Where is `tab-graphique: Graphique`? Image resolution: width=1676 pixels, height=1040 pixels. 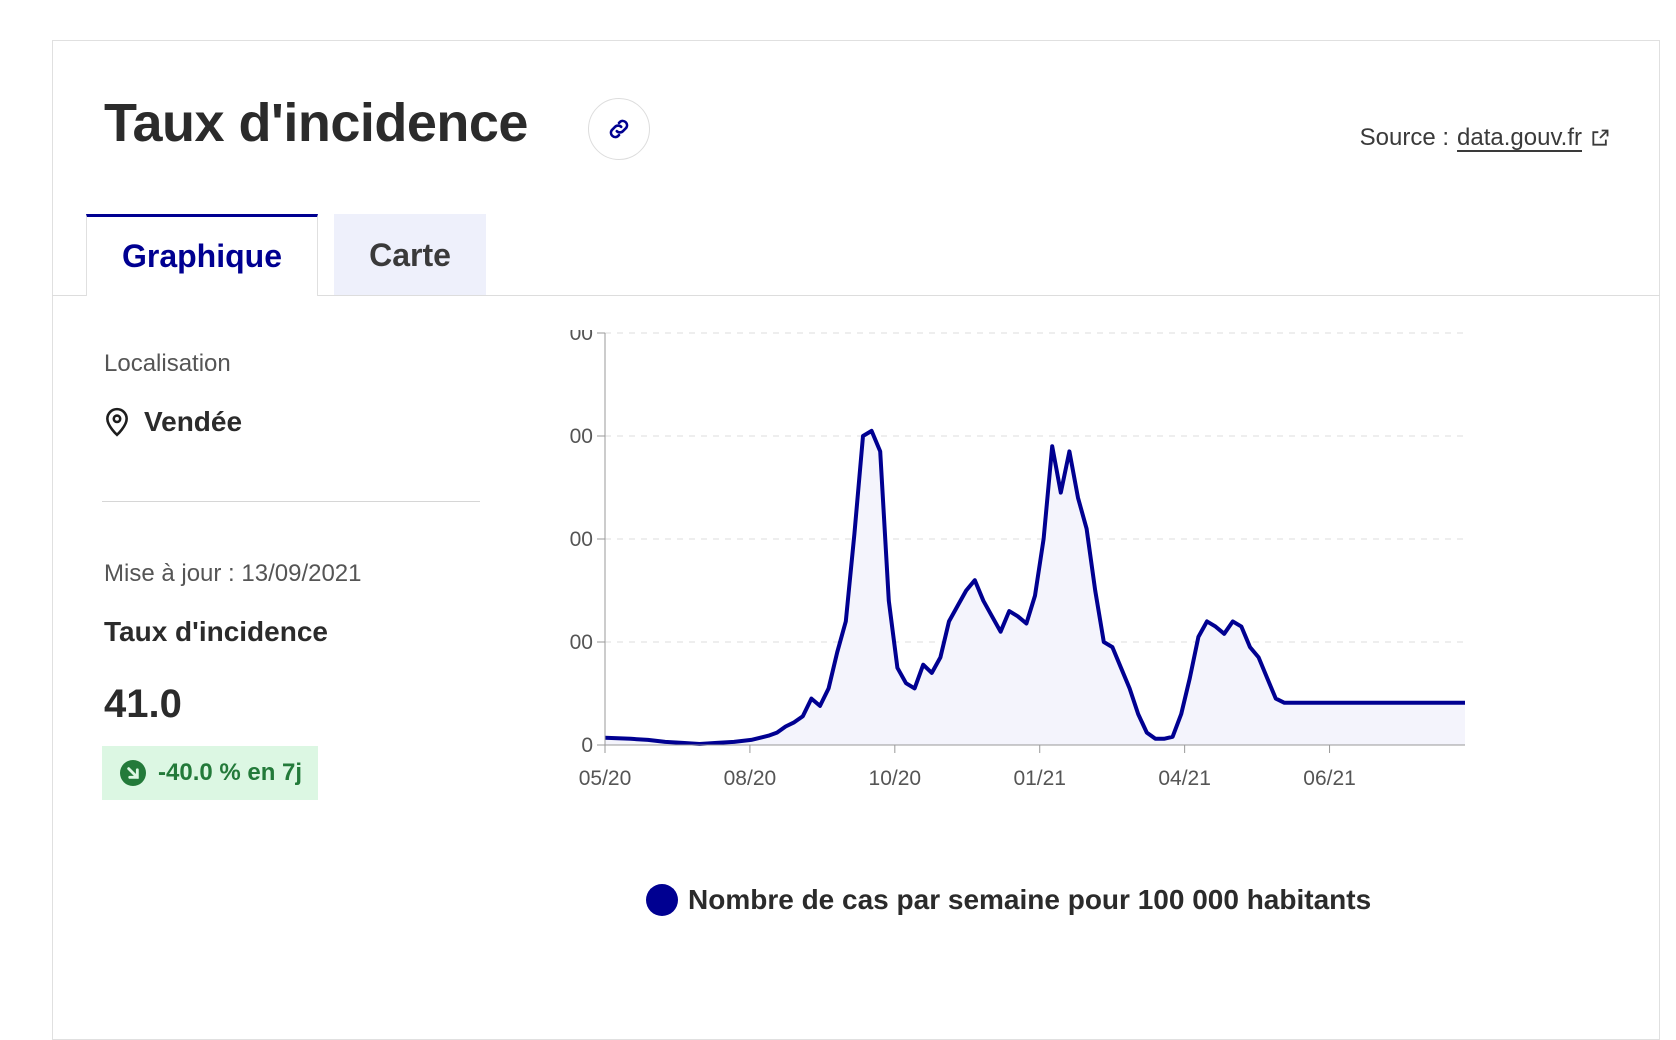 tab-graphique: Graphique is located at coordinates (202, 255).